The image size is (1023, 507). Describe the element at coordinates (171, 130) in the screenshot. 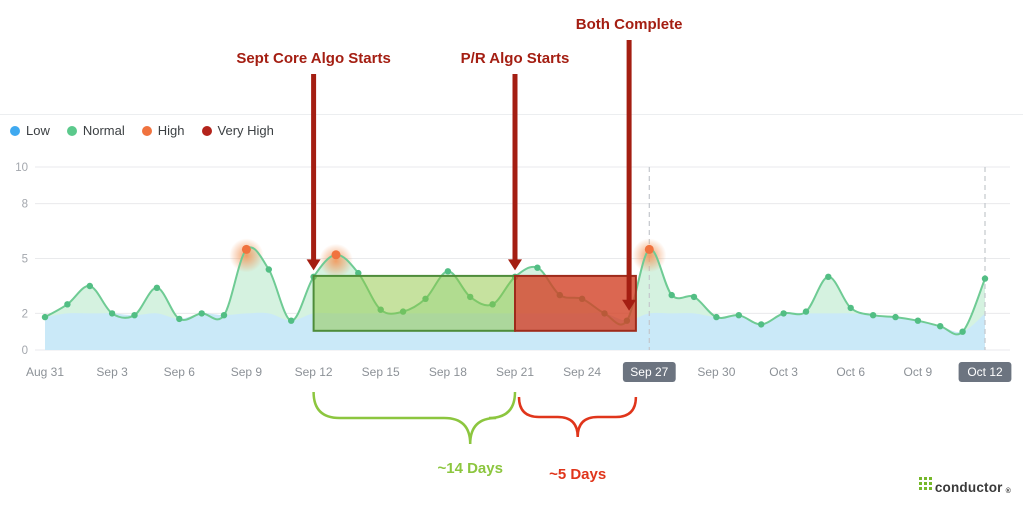

I see `legend-label: High` at that location.